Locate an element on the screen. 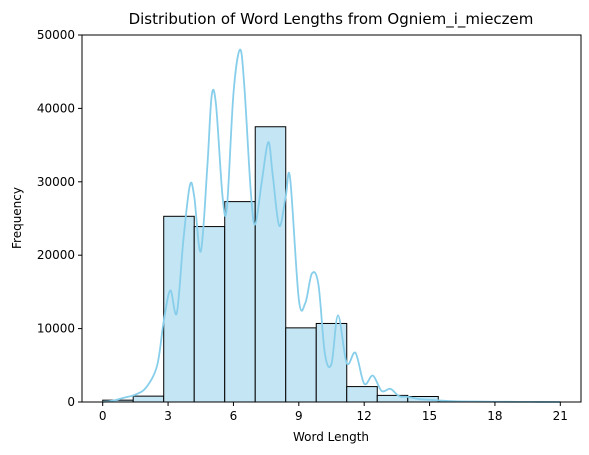 This screenshot has height=455, width=589. y-tick-label: 0 is located at coordinates (71, 402).